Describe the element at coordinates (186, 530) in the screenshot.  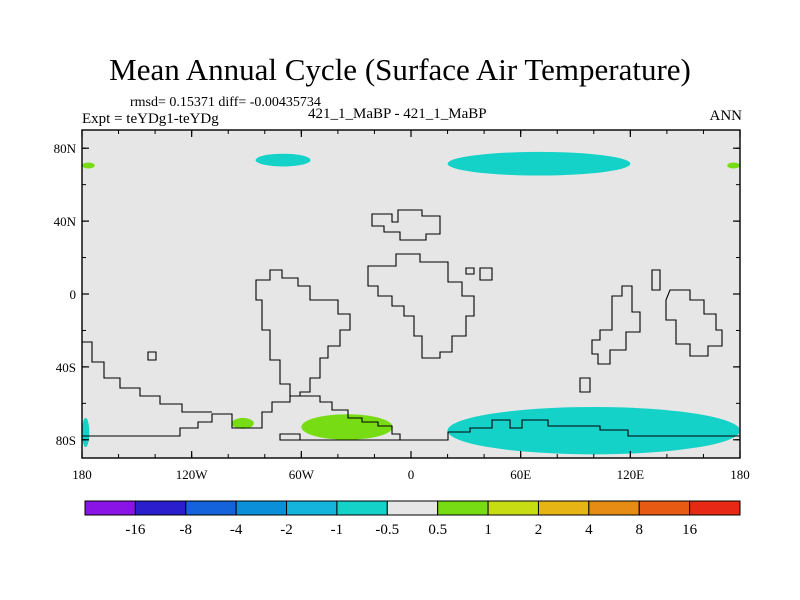
I see `colorbar-label: -8` at that location.